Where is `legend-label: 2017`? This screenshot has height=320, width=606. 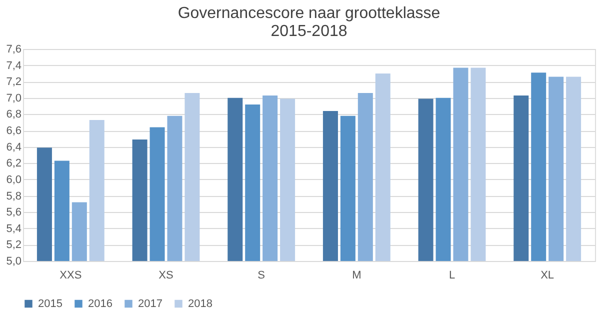
legend-label: 2017 is located at coordinates (150, 304).